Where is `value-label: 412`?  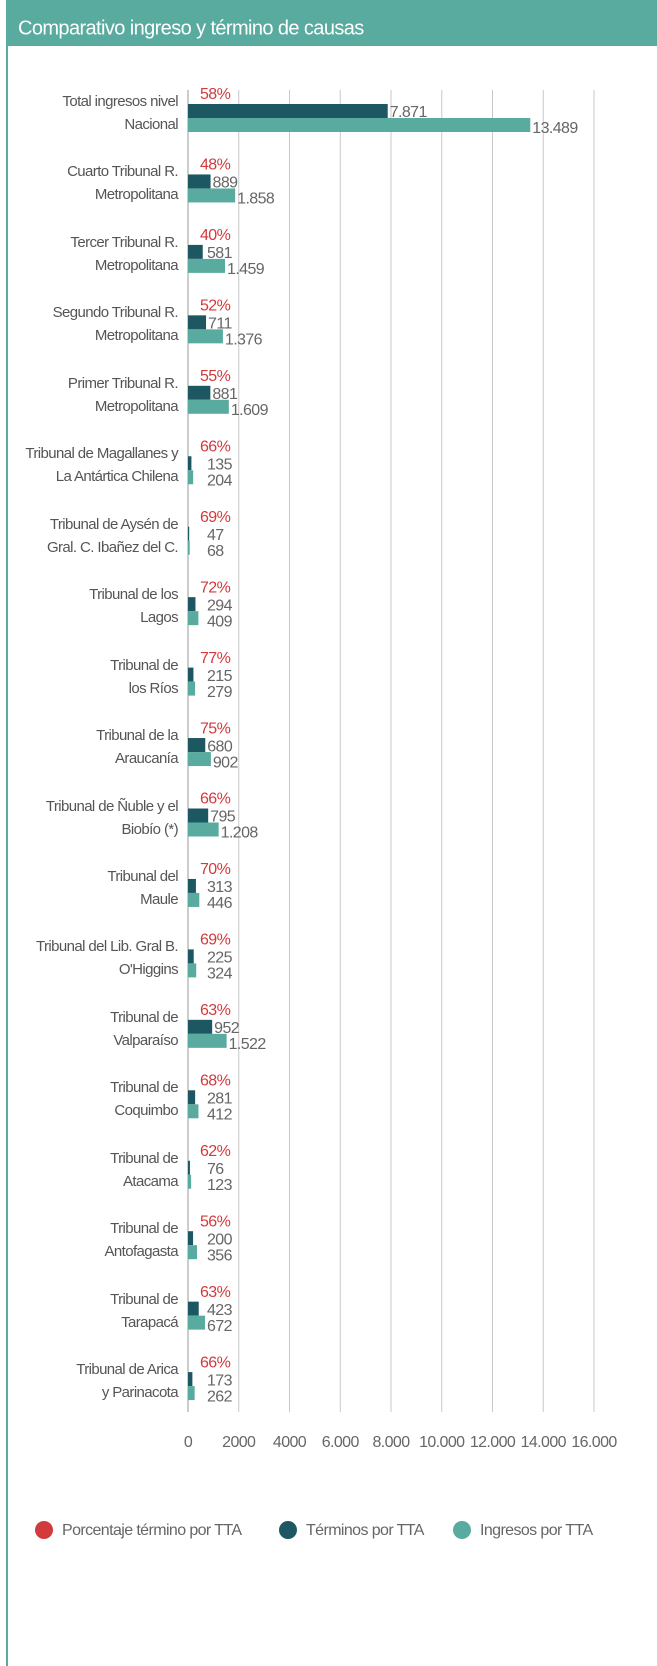
value-label: 412 is located at coordinates (220, 1115).